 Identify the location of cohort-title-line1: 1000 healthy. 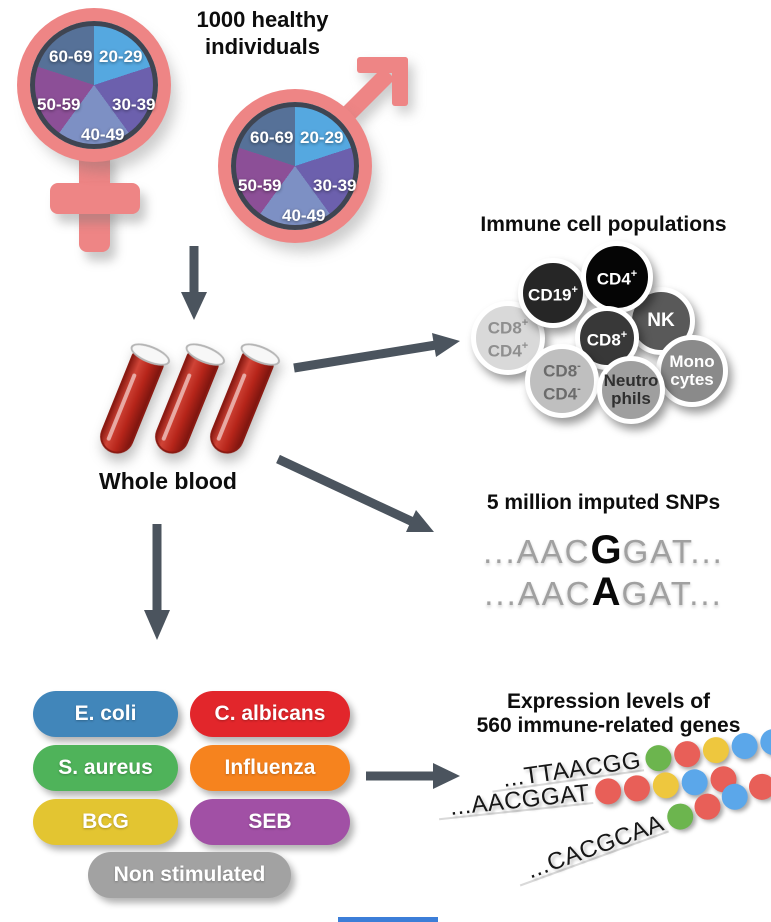
(262, 19).